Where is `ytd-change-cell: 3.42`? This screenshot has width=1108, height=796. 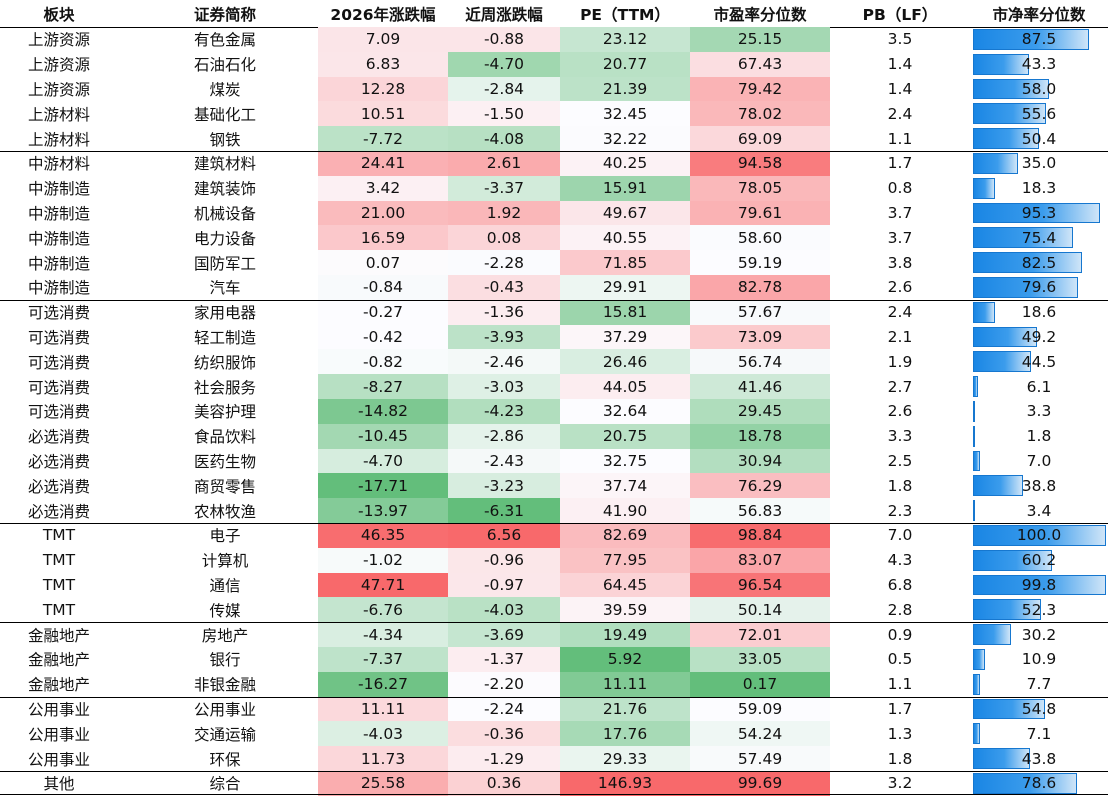 ytd-change-cell: 3.42 is located at coordinates (383, 188).